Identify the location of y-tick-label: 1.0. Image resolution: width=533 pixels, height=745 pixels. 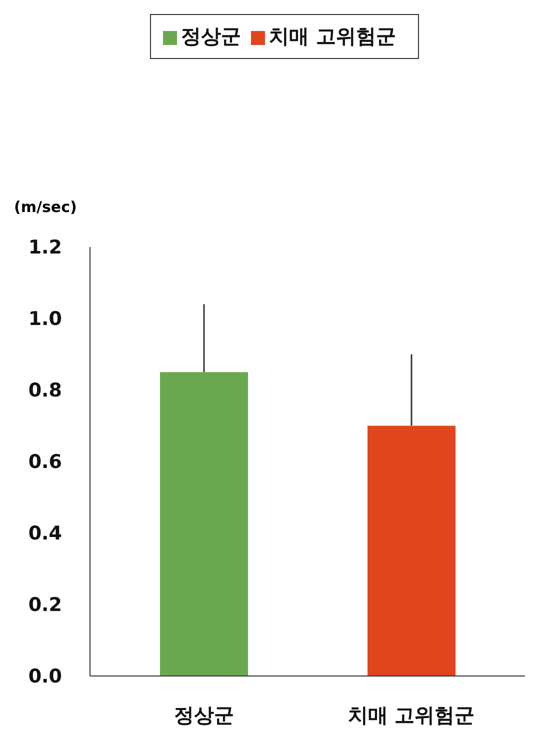
(45, 319).